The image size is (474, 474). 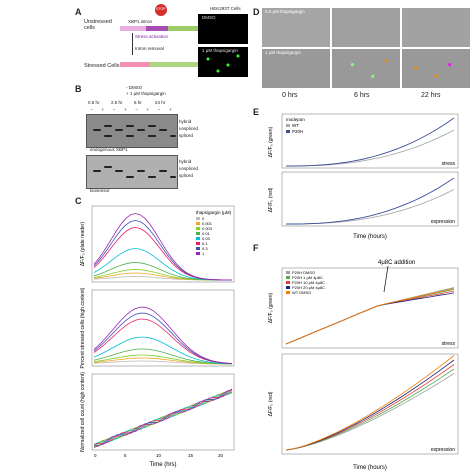 I want to click on c-xtick: 5, so click(x=125, y=455).